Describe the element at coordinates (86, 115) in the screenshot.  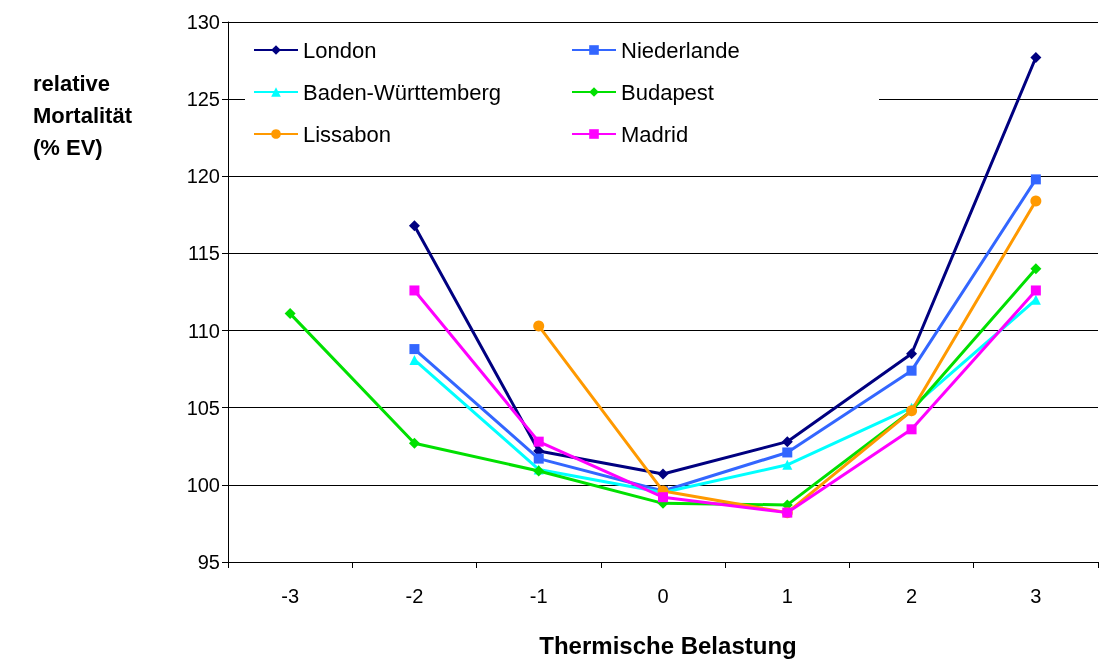
I see `y-axis-title: relative Mortalität (% EV)` at that location.